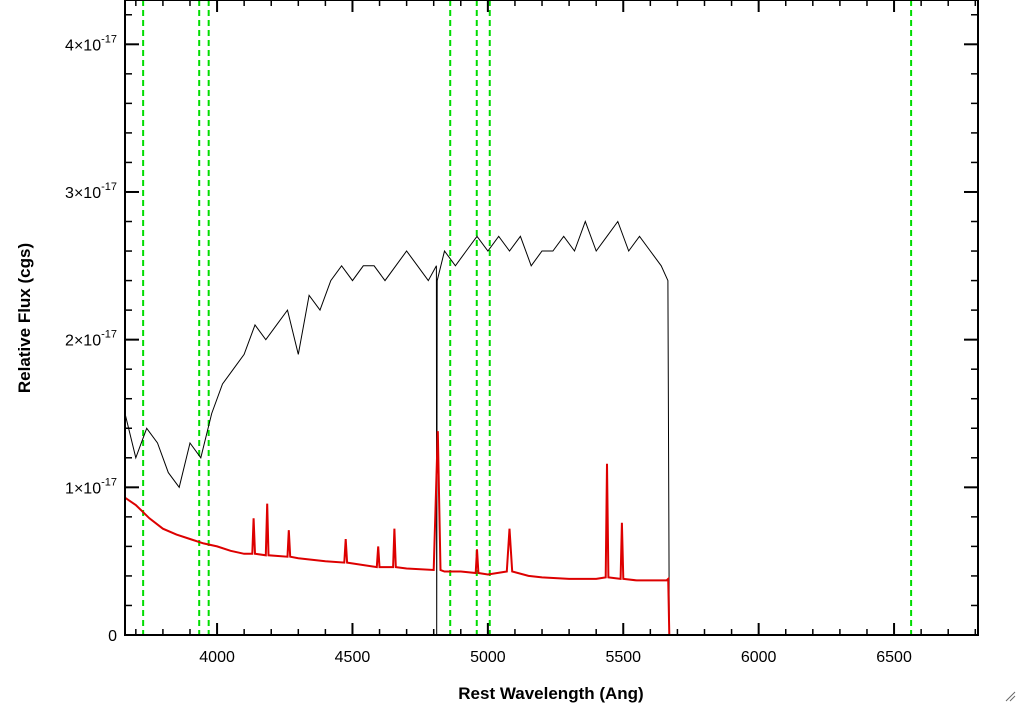  Describe the element at coordinates (24, 318) in the screenshot. I see `y-axis-label: Relative Flux (cgs)` at that location.